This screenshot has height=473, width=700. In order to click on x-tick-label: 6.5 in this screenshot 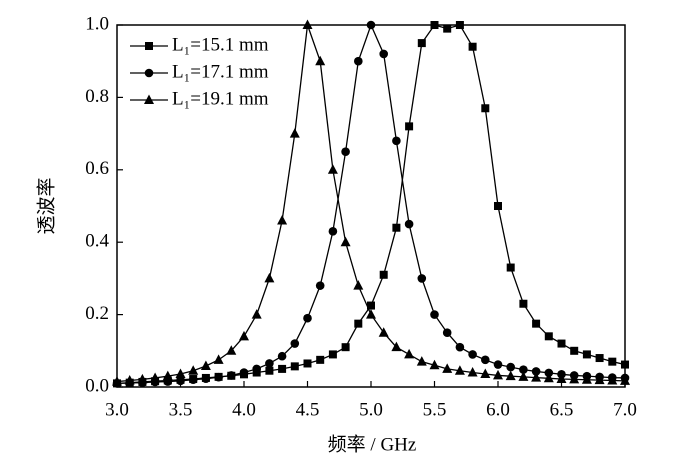, I will do `click(562, 409)`.